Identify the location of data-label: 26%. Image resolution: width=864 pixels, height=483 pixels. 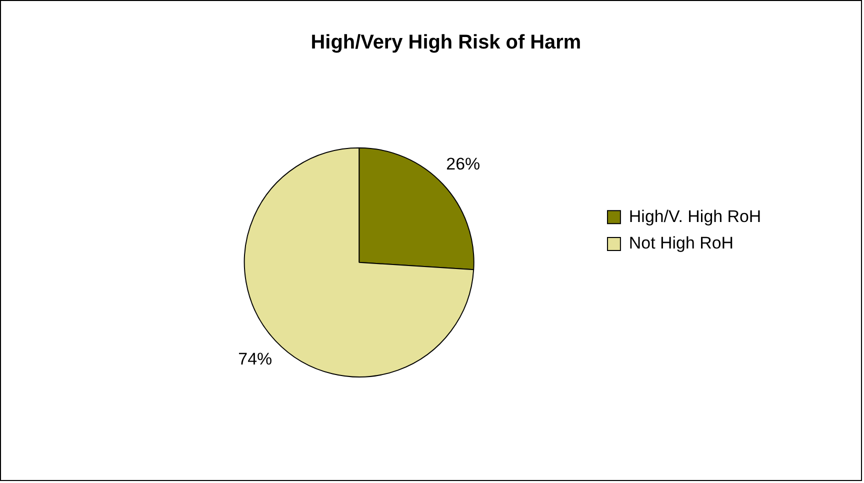
(463, 164).